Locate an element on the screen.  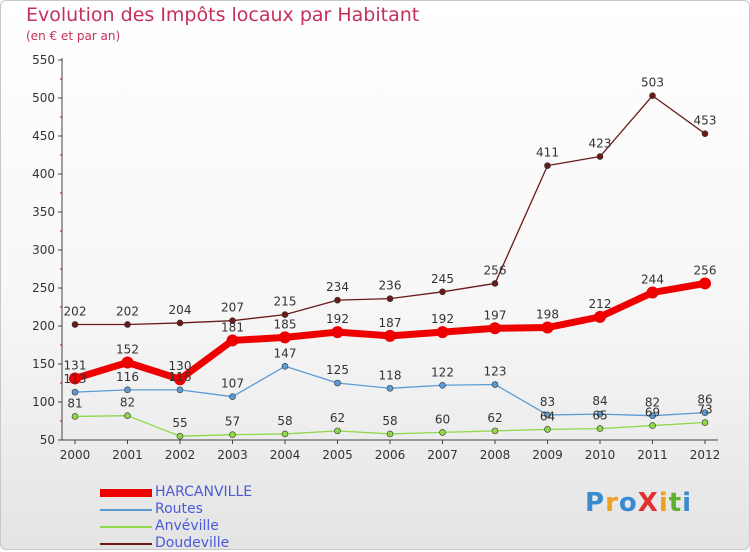
data-label: 125 is located at coordinates (337, 370).